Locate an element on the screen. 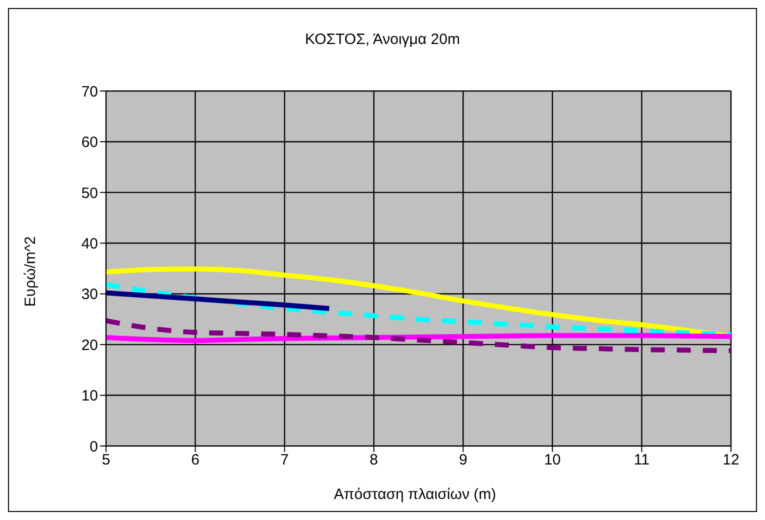 The height and width of the screenshot is (520, 765). y-tick-label: 20 is located at coordinates (89, 345).